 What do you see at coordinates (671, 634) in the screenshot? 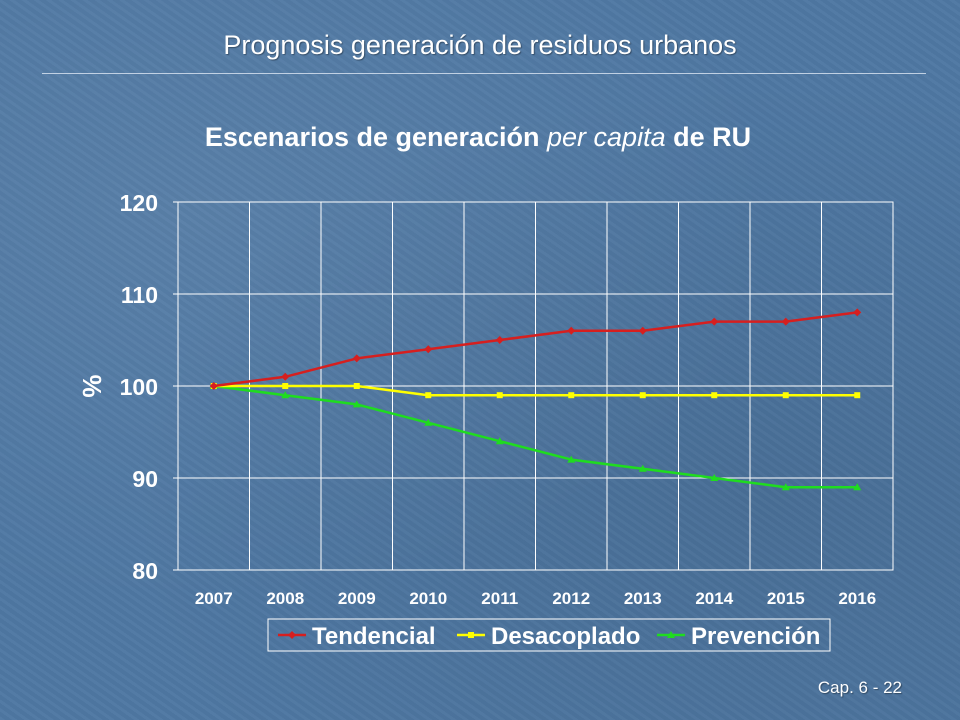
I see `legend-marker-prevencin` at bounding box center [671, 634].